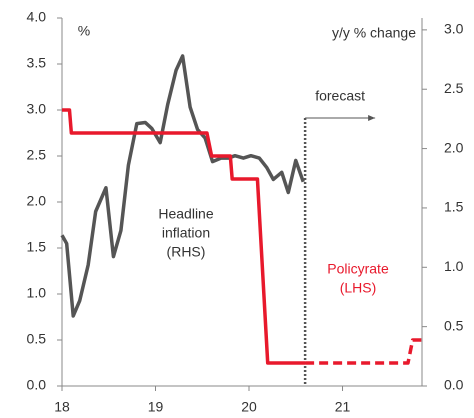  Describe the element at coordinates (62, 407) in the screenshot. I see `x-tick-label: 18` at that location.